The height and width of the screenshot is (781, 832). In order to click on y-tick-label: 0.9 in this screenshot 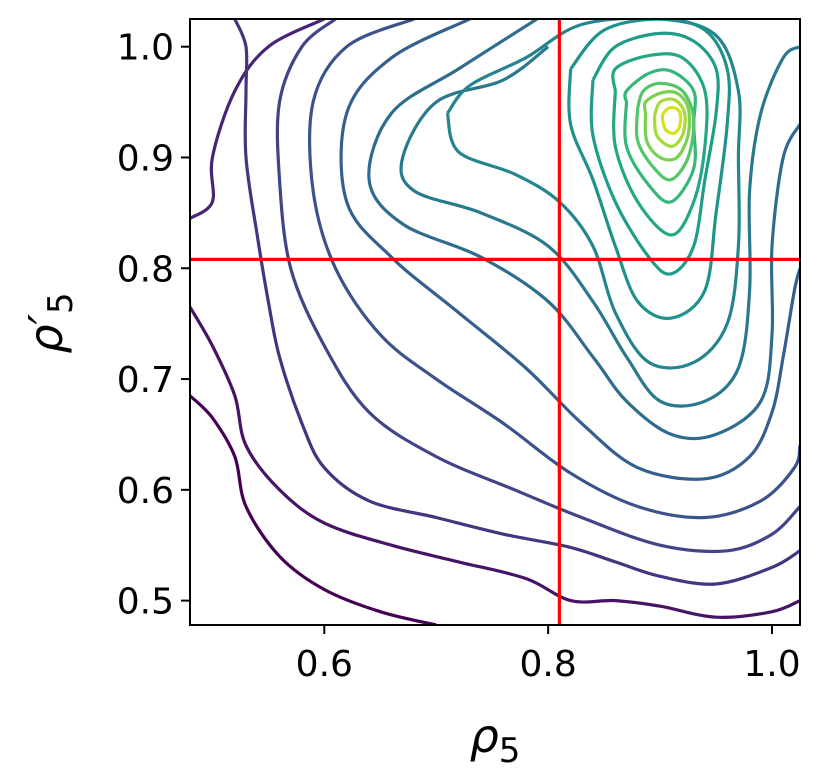, I will do `click(145, 158)`.